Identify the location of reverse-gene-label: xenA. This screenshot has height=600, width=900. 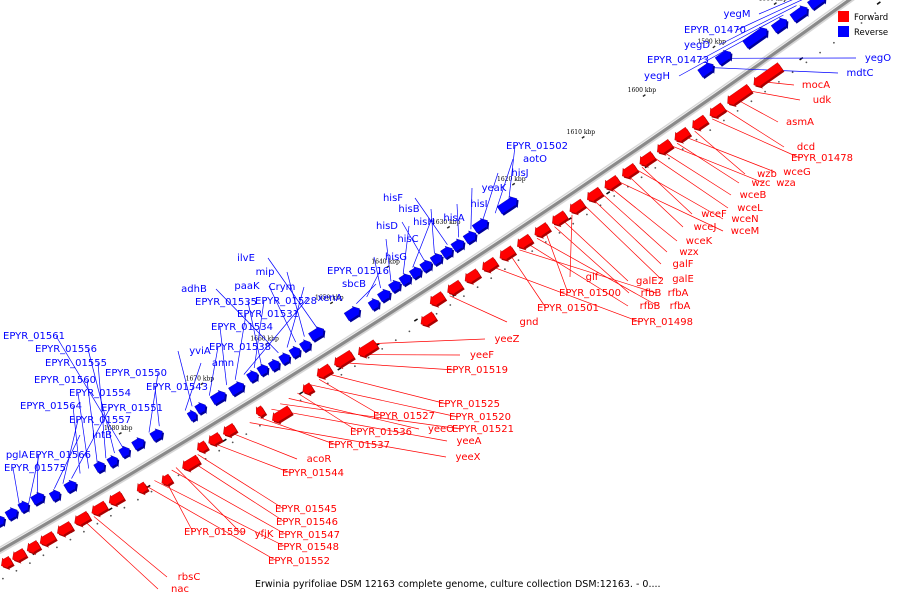
(330, 298).